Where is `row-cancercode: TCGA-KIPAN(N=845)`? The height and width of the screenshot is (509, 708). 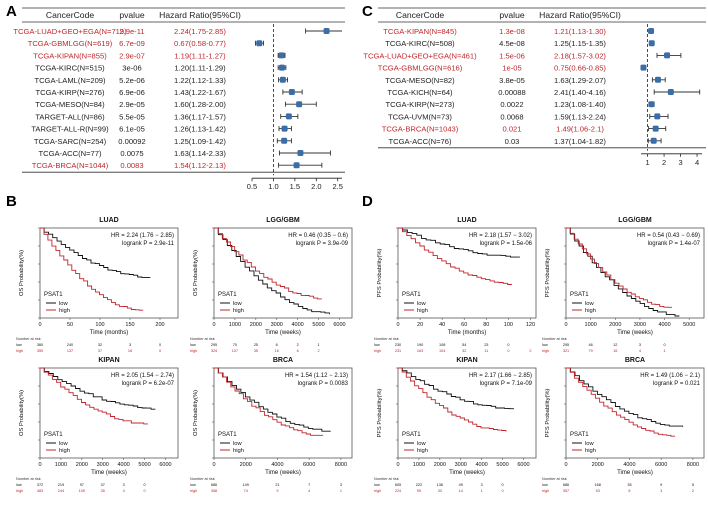 row-cancercode: TCGA-KIPAN(N=845) is located at coordinates (420, 31).